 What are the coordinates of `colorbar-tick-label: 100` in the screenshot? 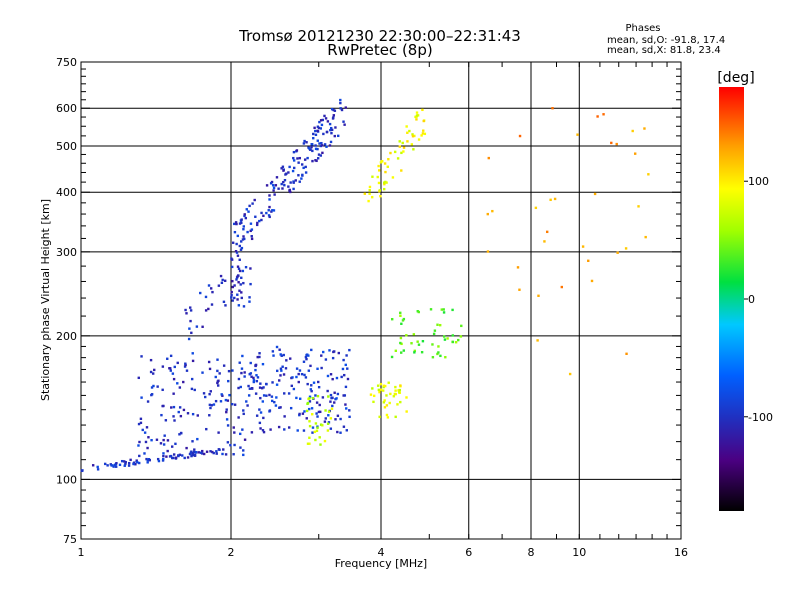 It's located at (758, 181).